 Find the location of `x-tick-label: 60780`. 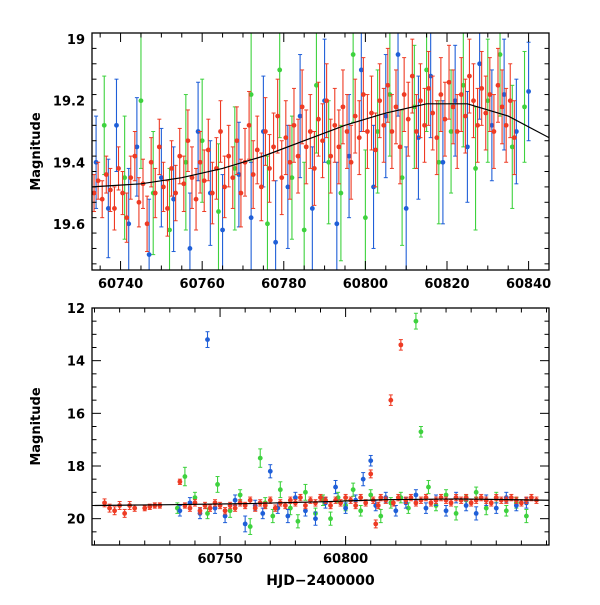

x-tick-label: 60780 is located at coordinates (283, 284).